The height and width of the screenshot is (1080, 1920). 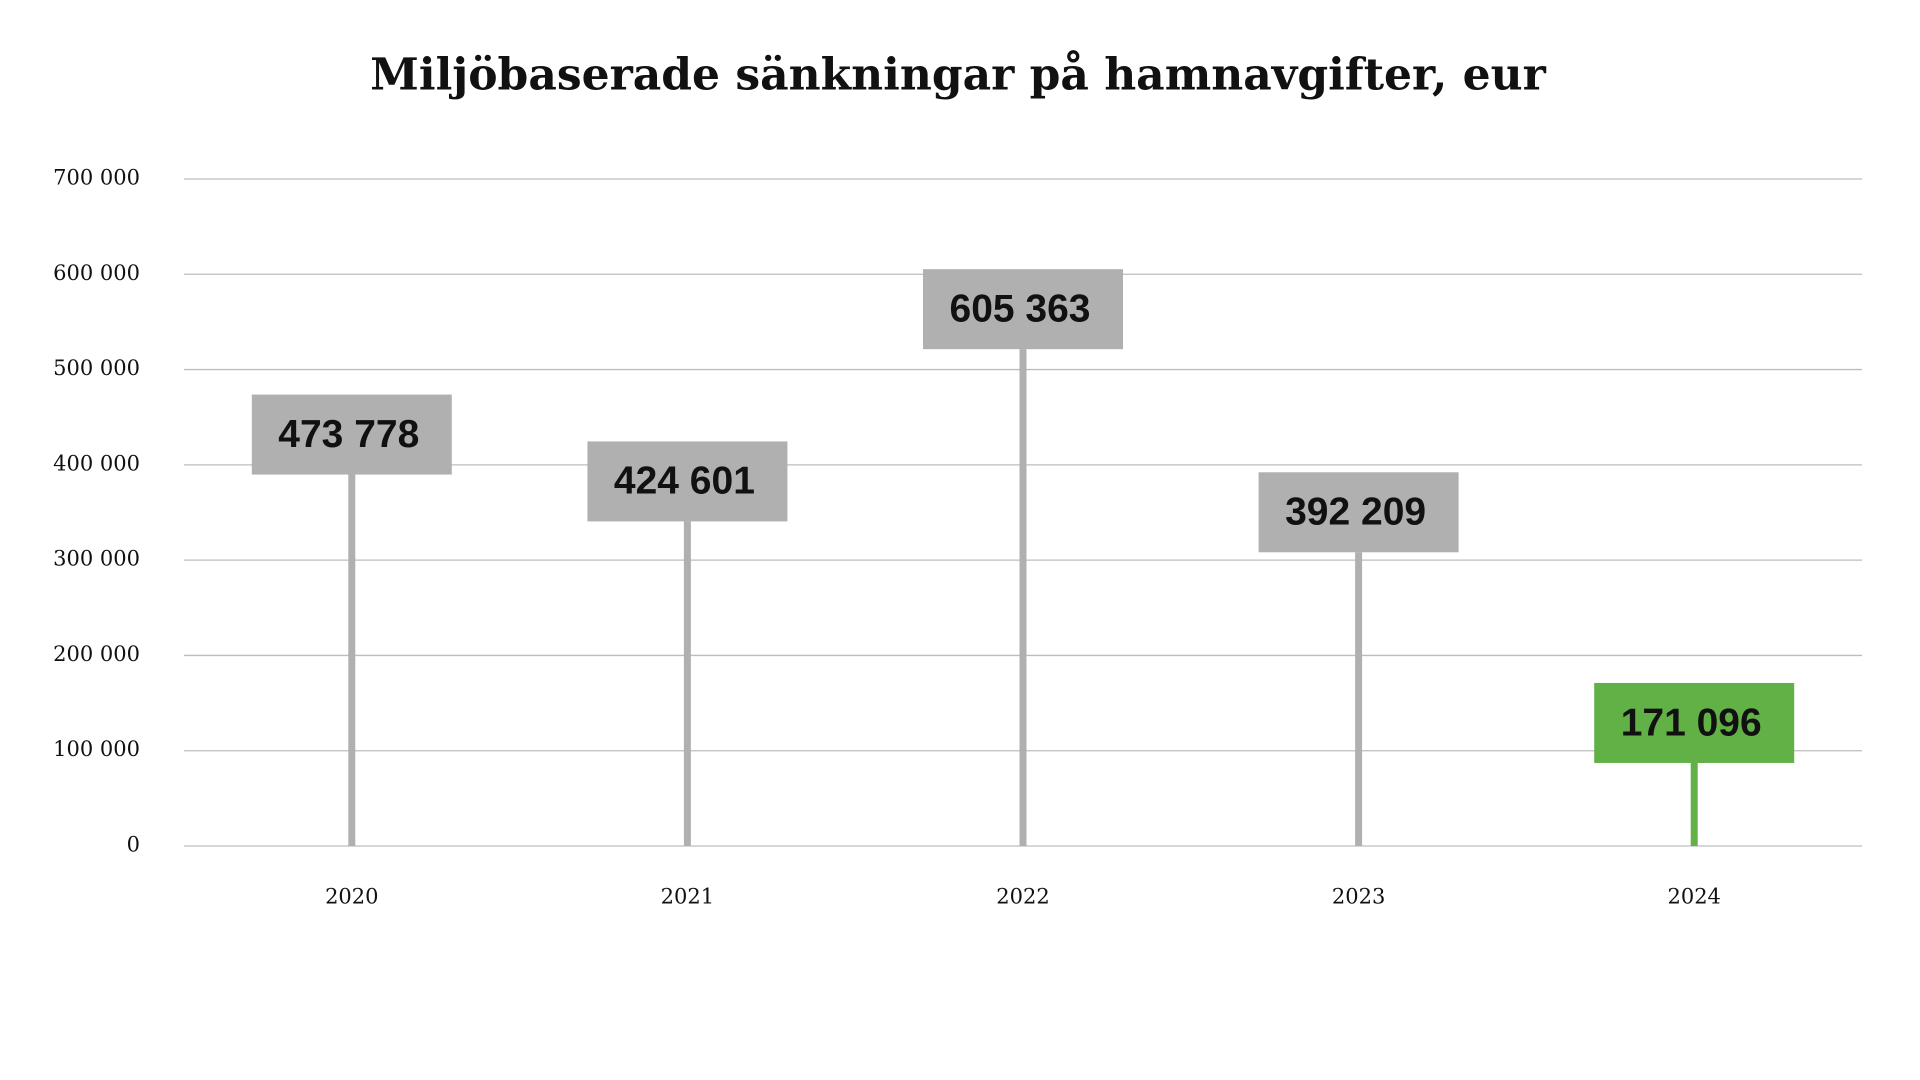 I want to click on value-label: 392 209, so click(x=1355, y=512).